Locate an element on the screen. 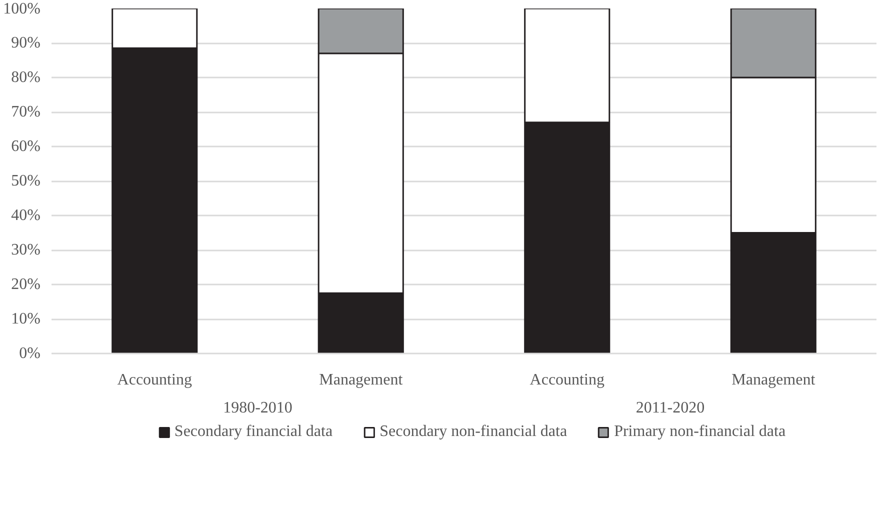  y-tick-label: 0% is located at coordinates (29, 353).